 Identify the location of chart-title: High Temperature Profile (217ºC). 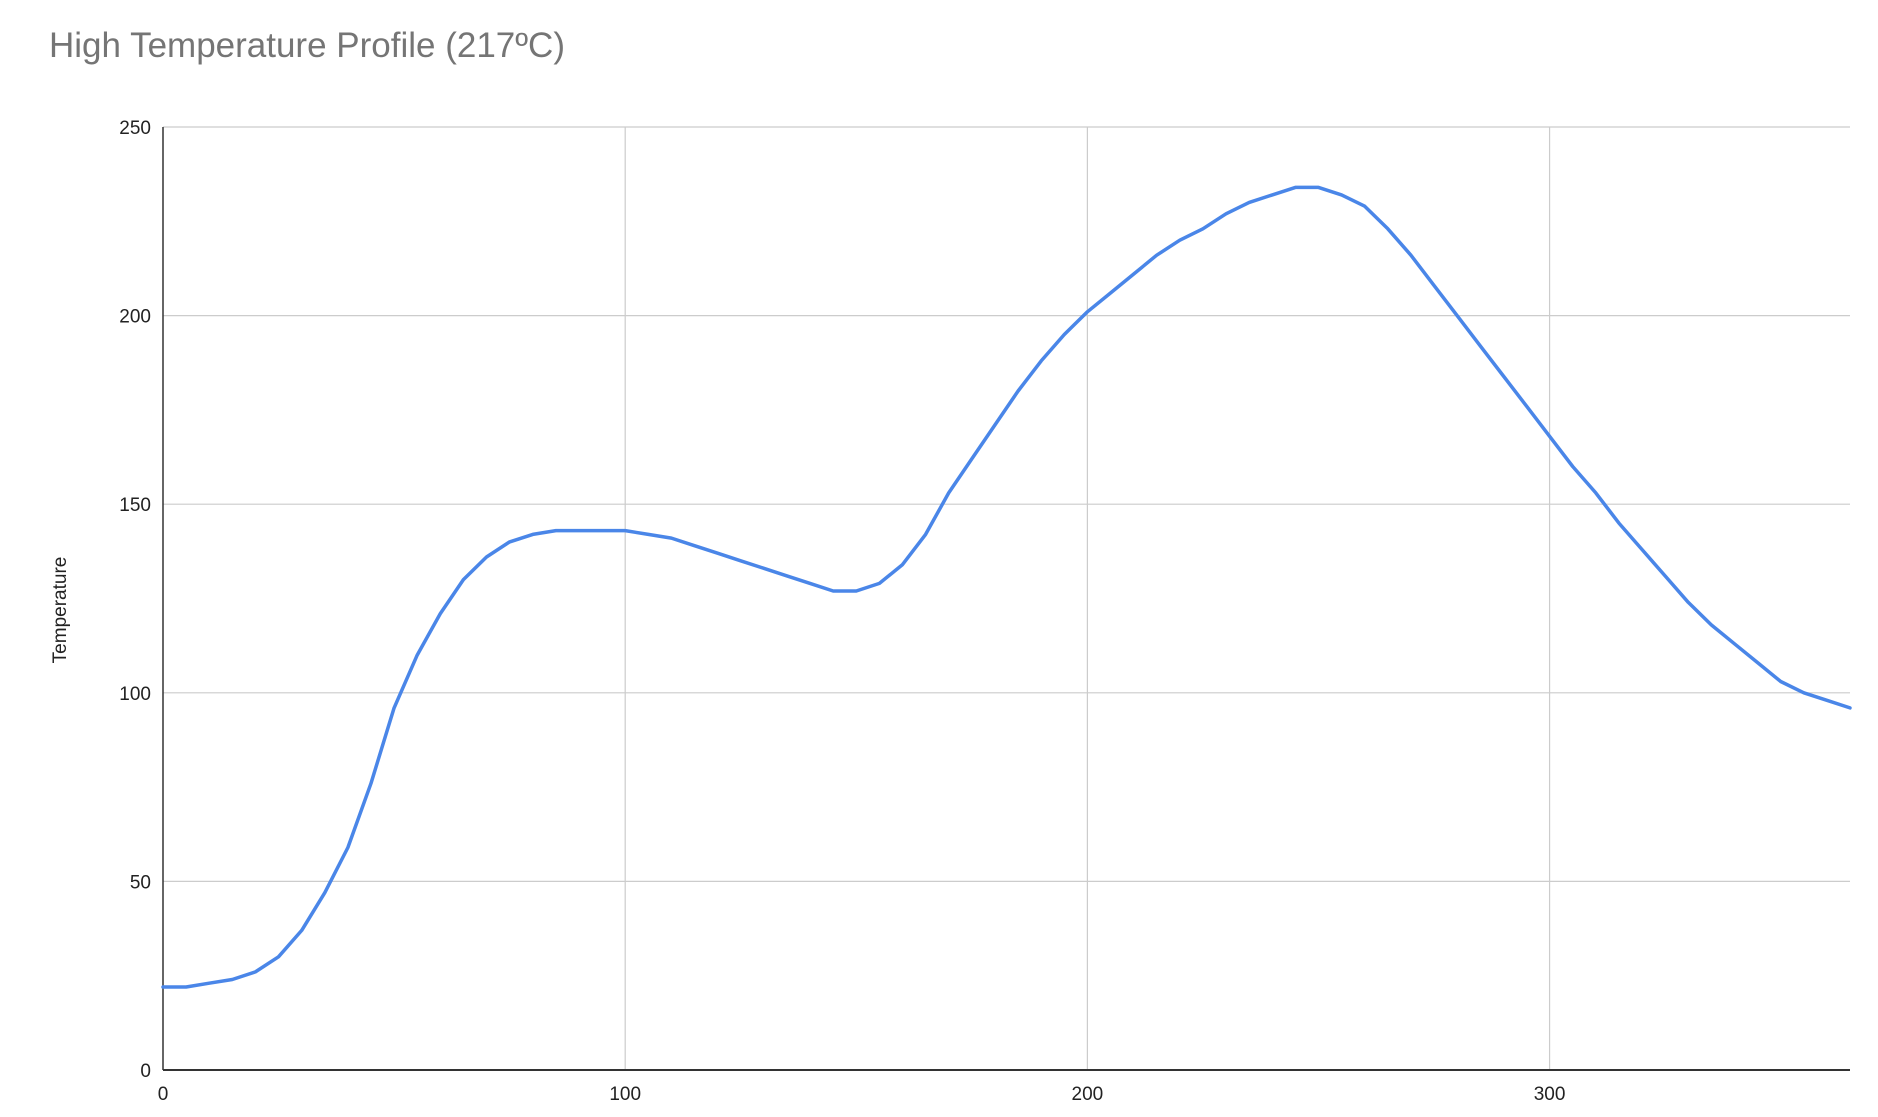
(307, 45).